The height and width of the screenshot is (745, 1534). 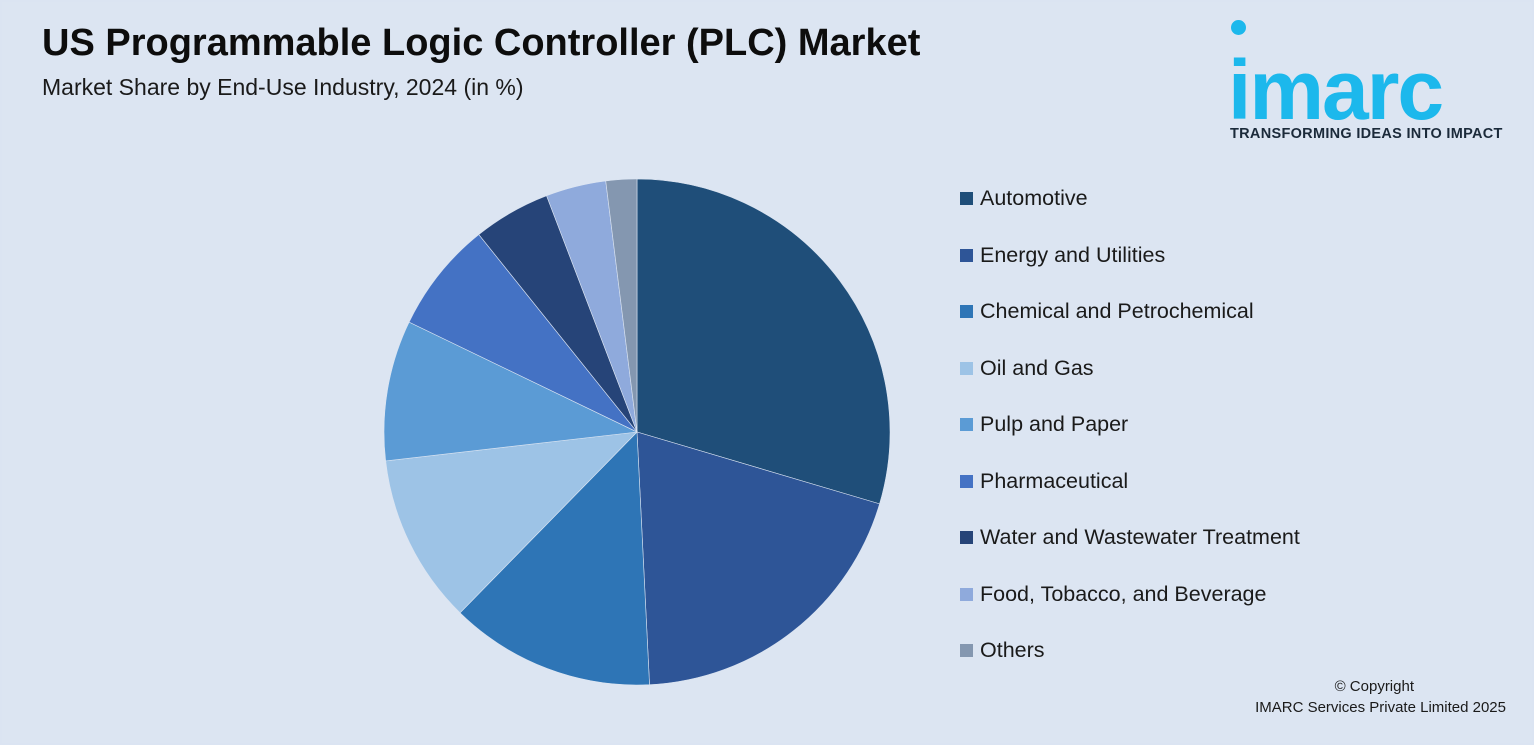 What do you see at coordinates (1037, 367) in the screenshot?
I see `legend-label: Oil and Gas` at bounding box center [1037, 367].